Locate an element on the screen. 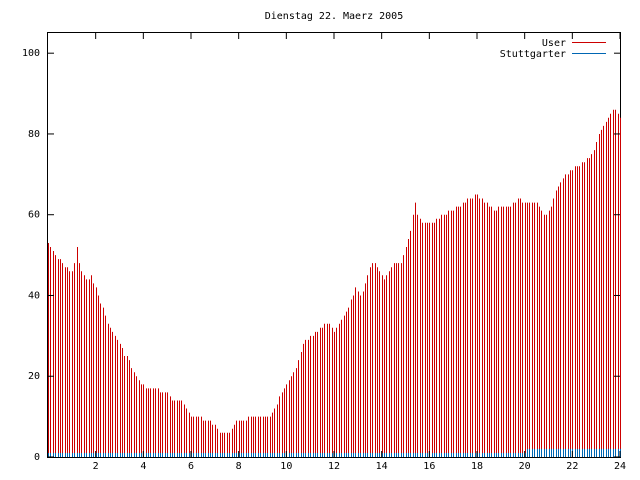  y-tick-label: 0 is located at coordinates (37, 457).